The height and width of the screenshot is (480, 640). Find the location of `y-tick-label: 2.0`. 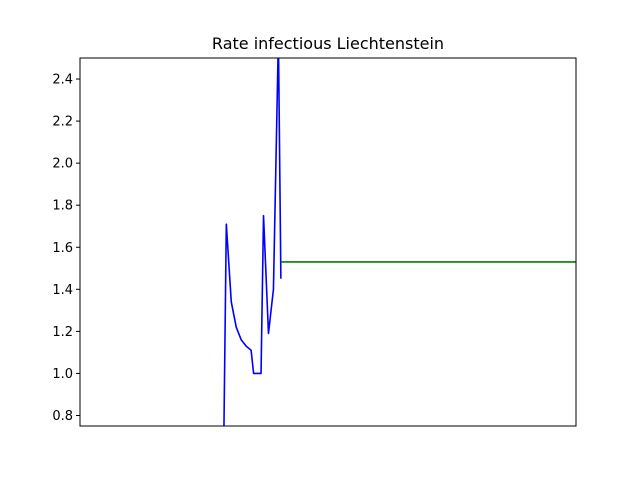

y-tick-label: 2.0 is located at coordinates (62, 164).